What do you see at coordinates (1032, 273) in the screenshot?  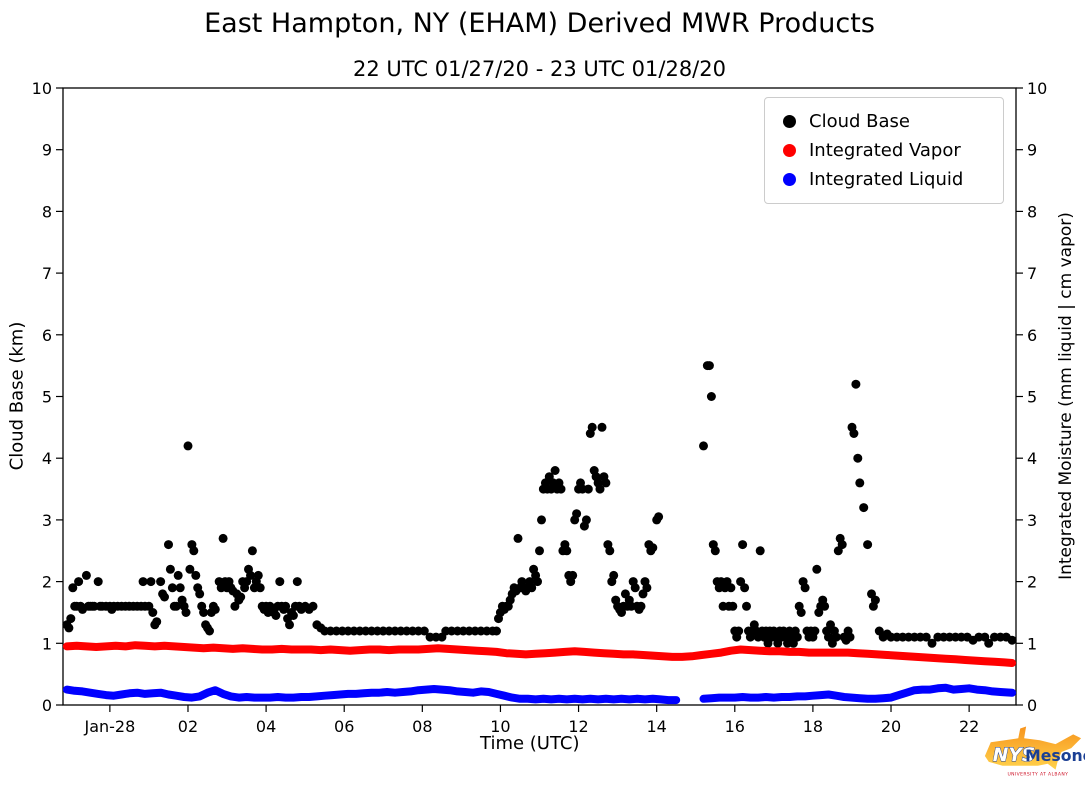 I see `y-right-tick-label: 7` at bounding box center [1032, 273].